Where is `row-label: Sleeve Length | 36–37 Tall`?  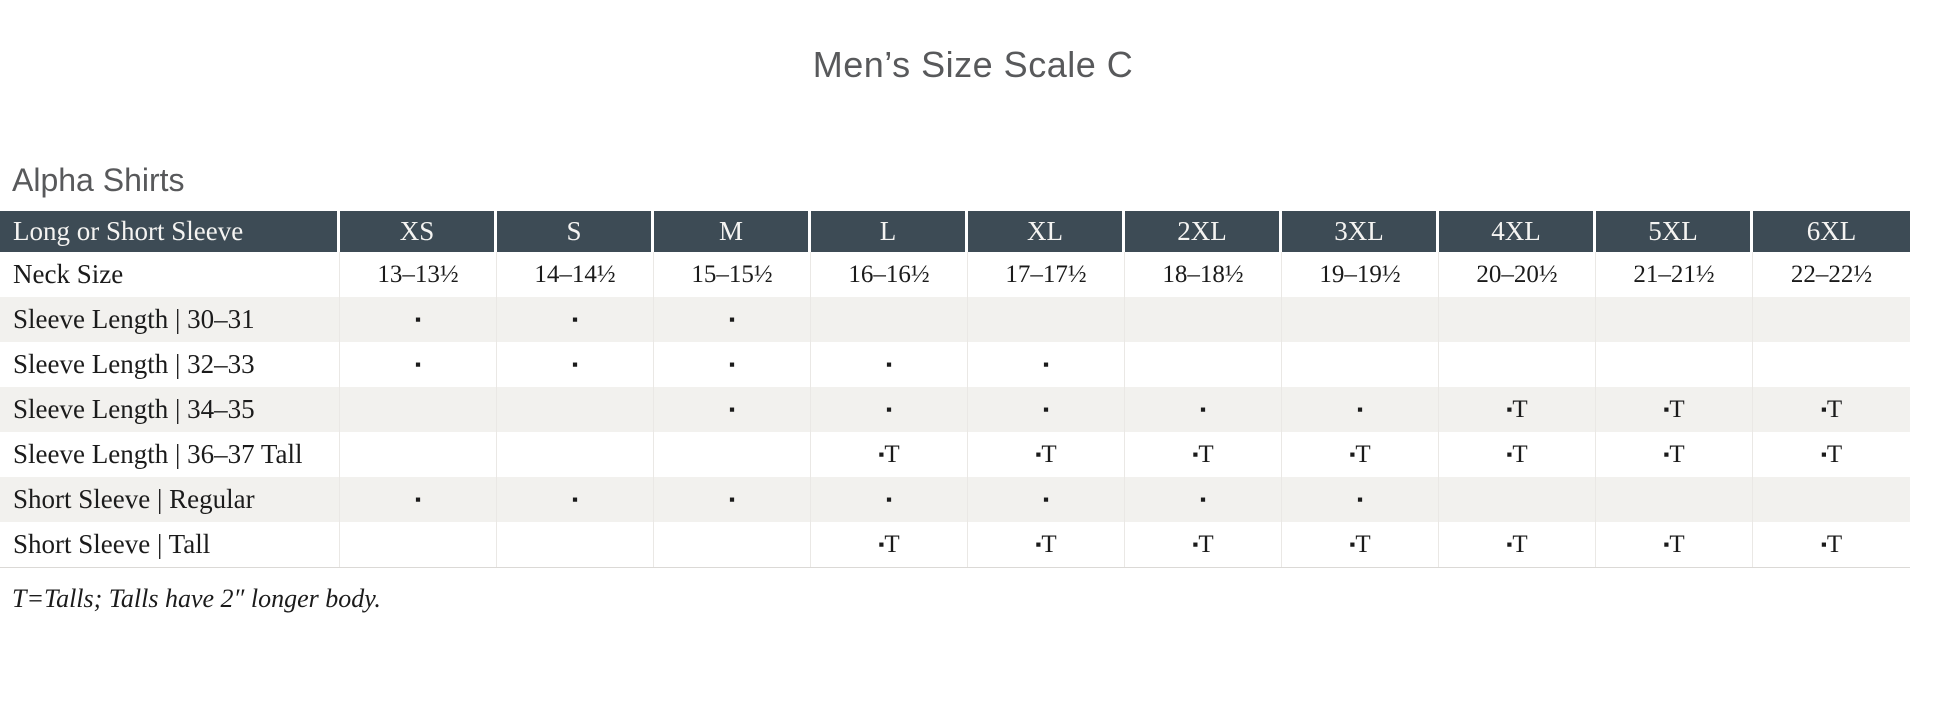 row-label: Sleeve Length | 36–37 Tall is located at coordinates (170, 454).